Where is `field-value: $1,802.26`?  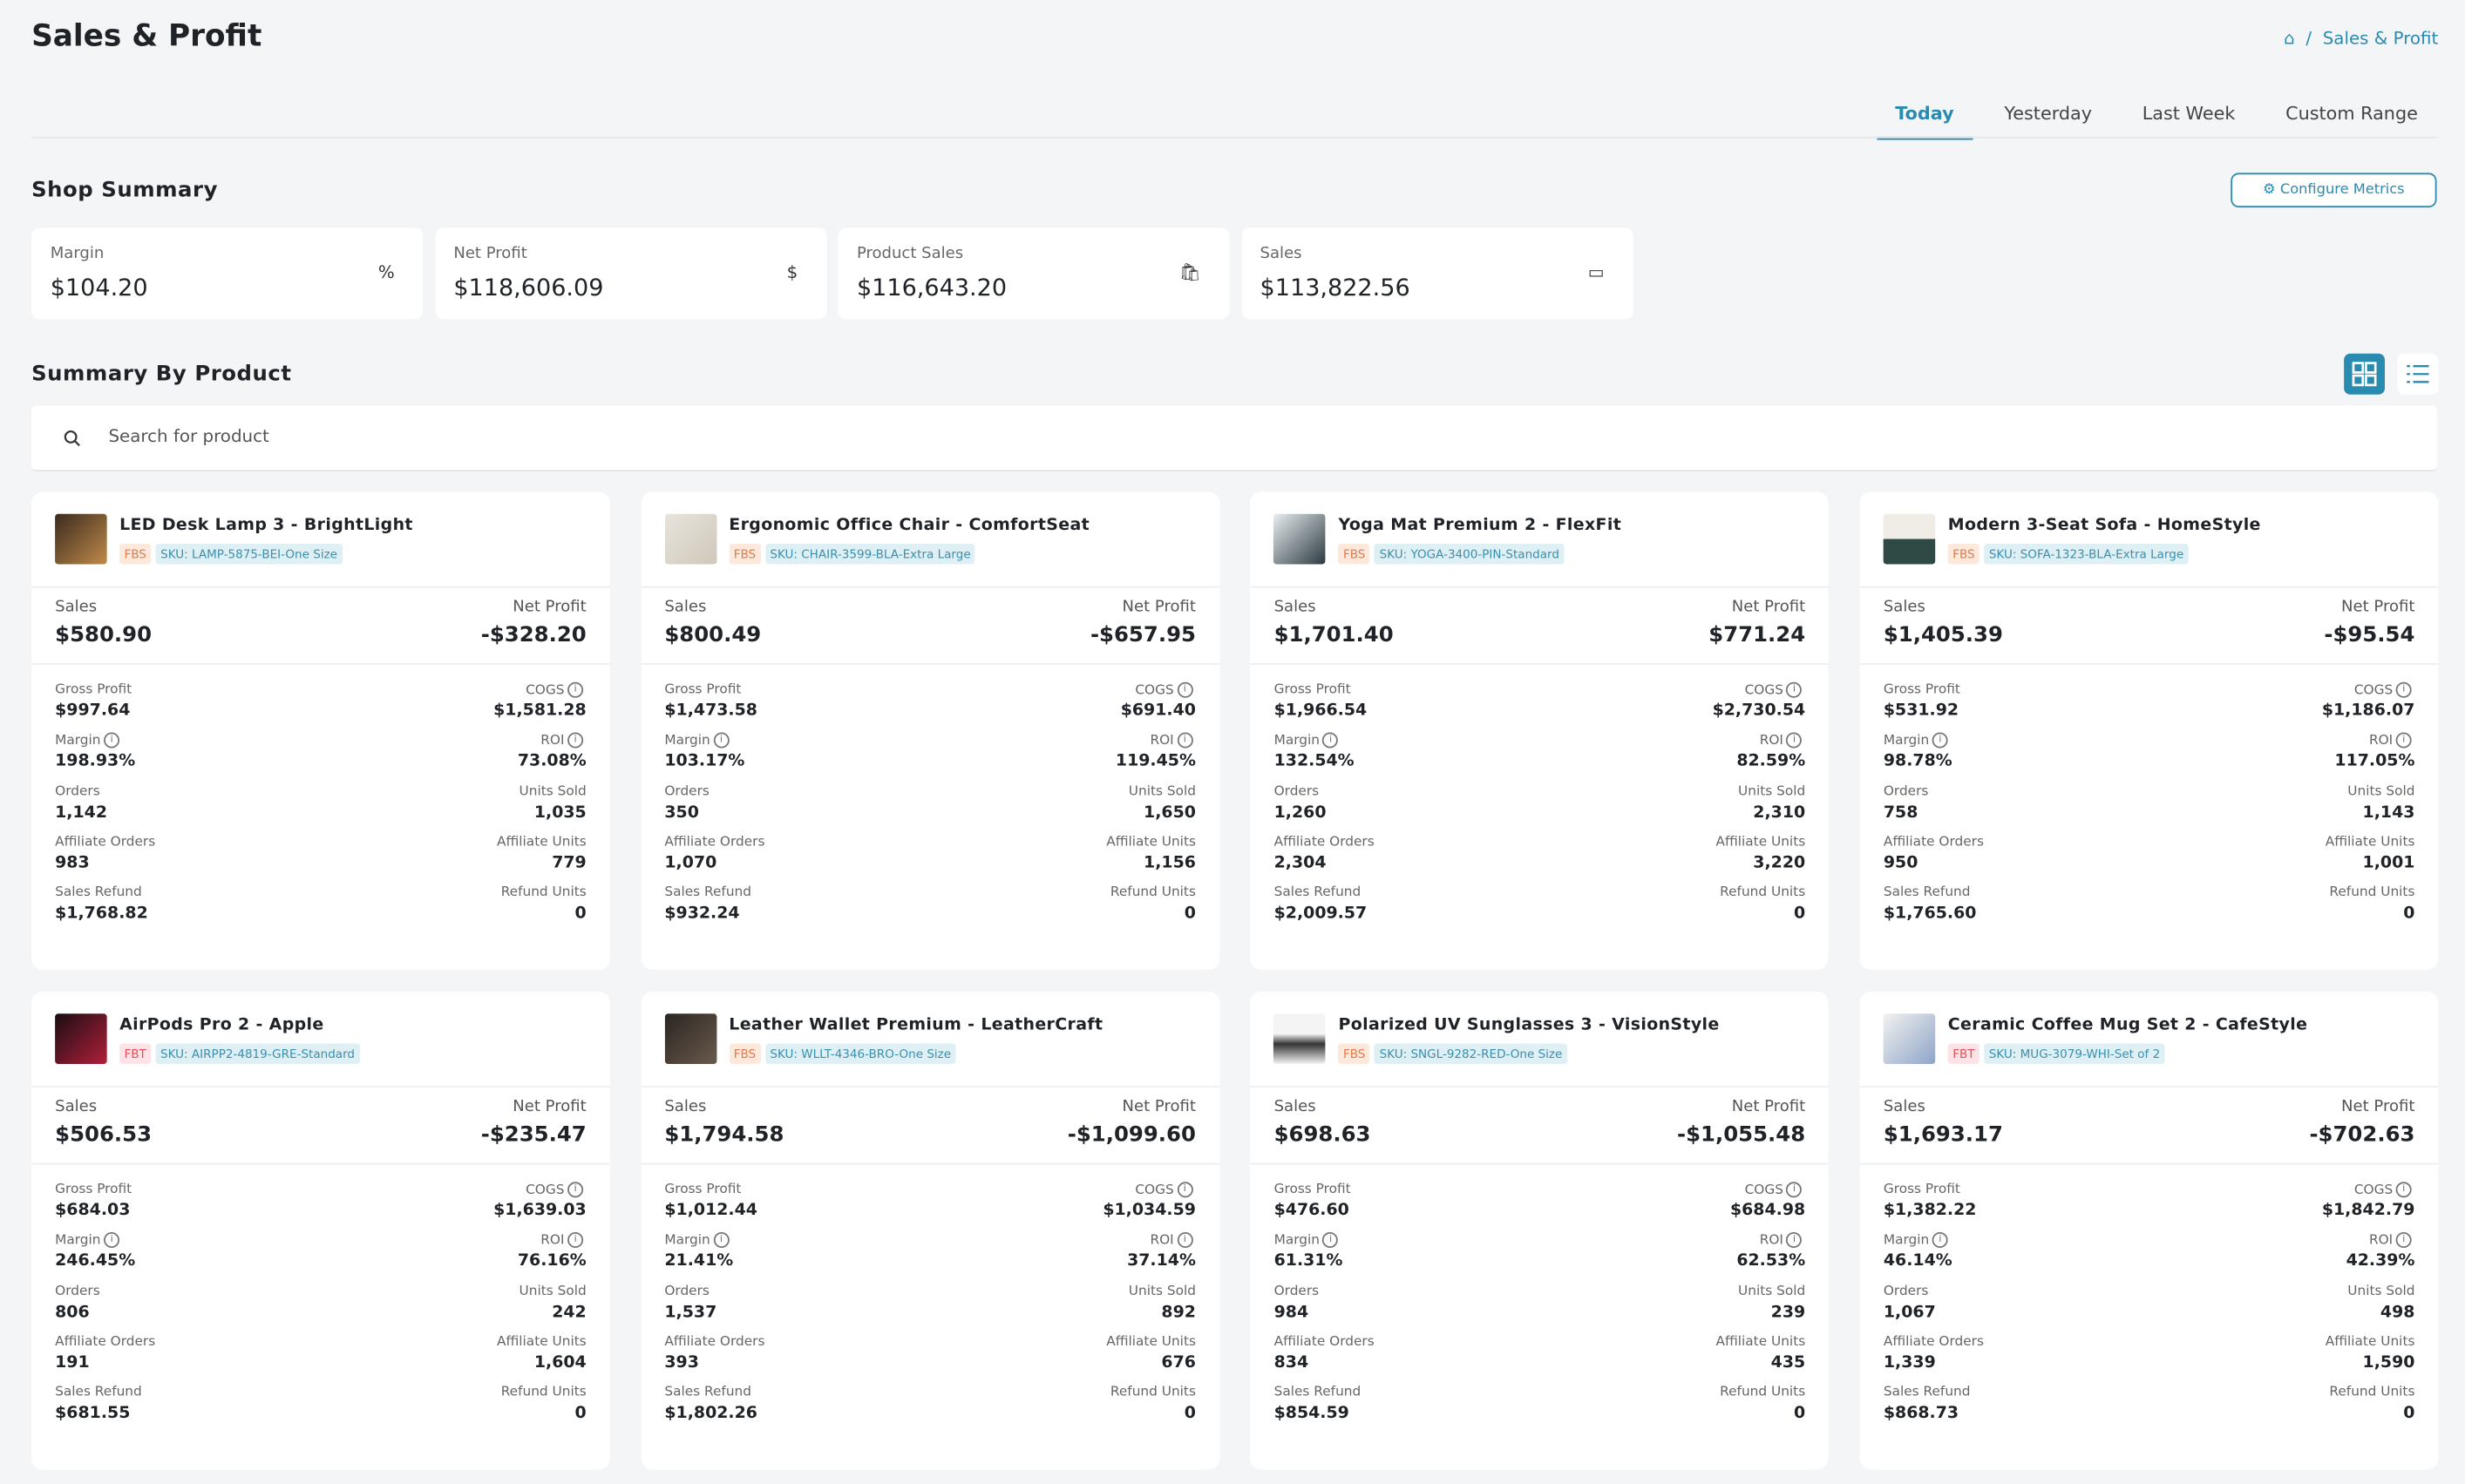 field-value: $1,802.26 is located at coordinates (710, 1413).